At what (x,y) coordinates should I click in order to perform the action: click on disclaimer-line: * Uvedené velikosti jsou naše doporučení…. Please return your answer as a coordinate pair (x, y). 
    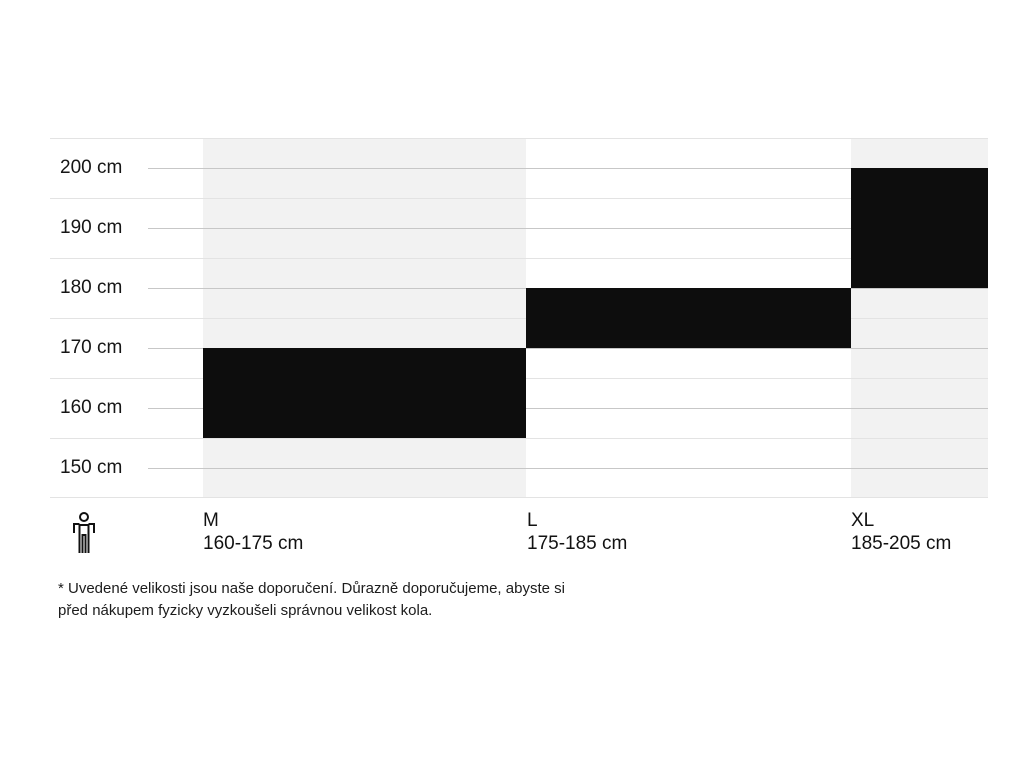
    Looking at the image, I should click on (311, 588).